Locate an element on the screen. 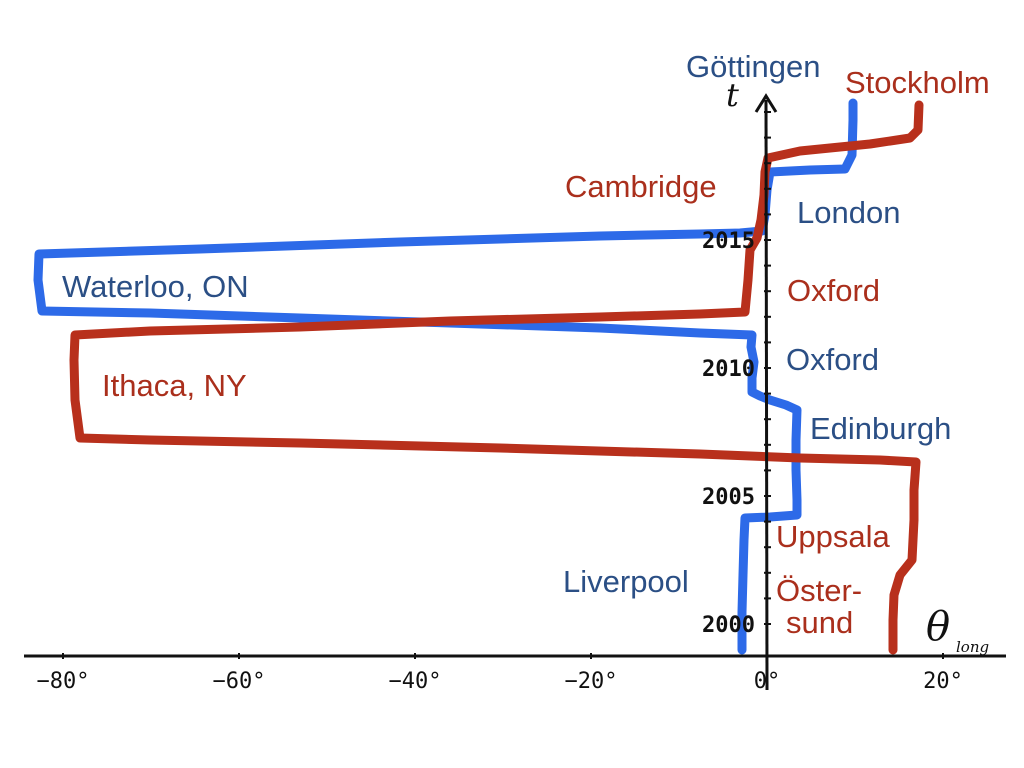 Image resolution: width=1024 pixels, height=768 pixels. city-label-stockholm: Stockholm is located at coordinates (917, 82).